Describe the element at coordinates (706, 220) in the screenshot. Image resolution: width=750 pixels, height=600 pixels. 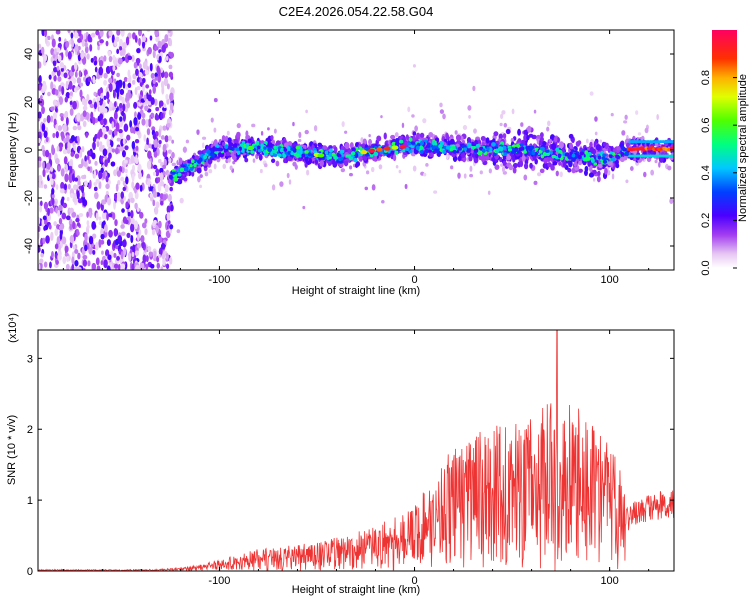
I see `colorbar-tick-label: 0.2` at that location.